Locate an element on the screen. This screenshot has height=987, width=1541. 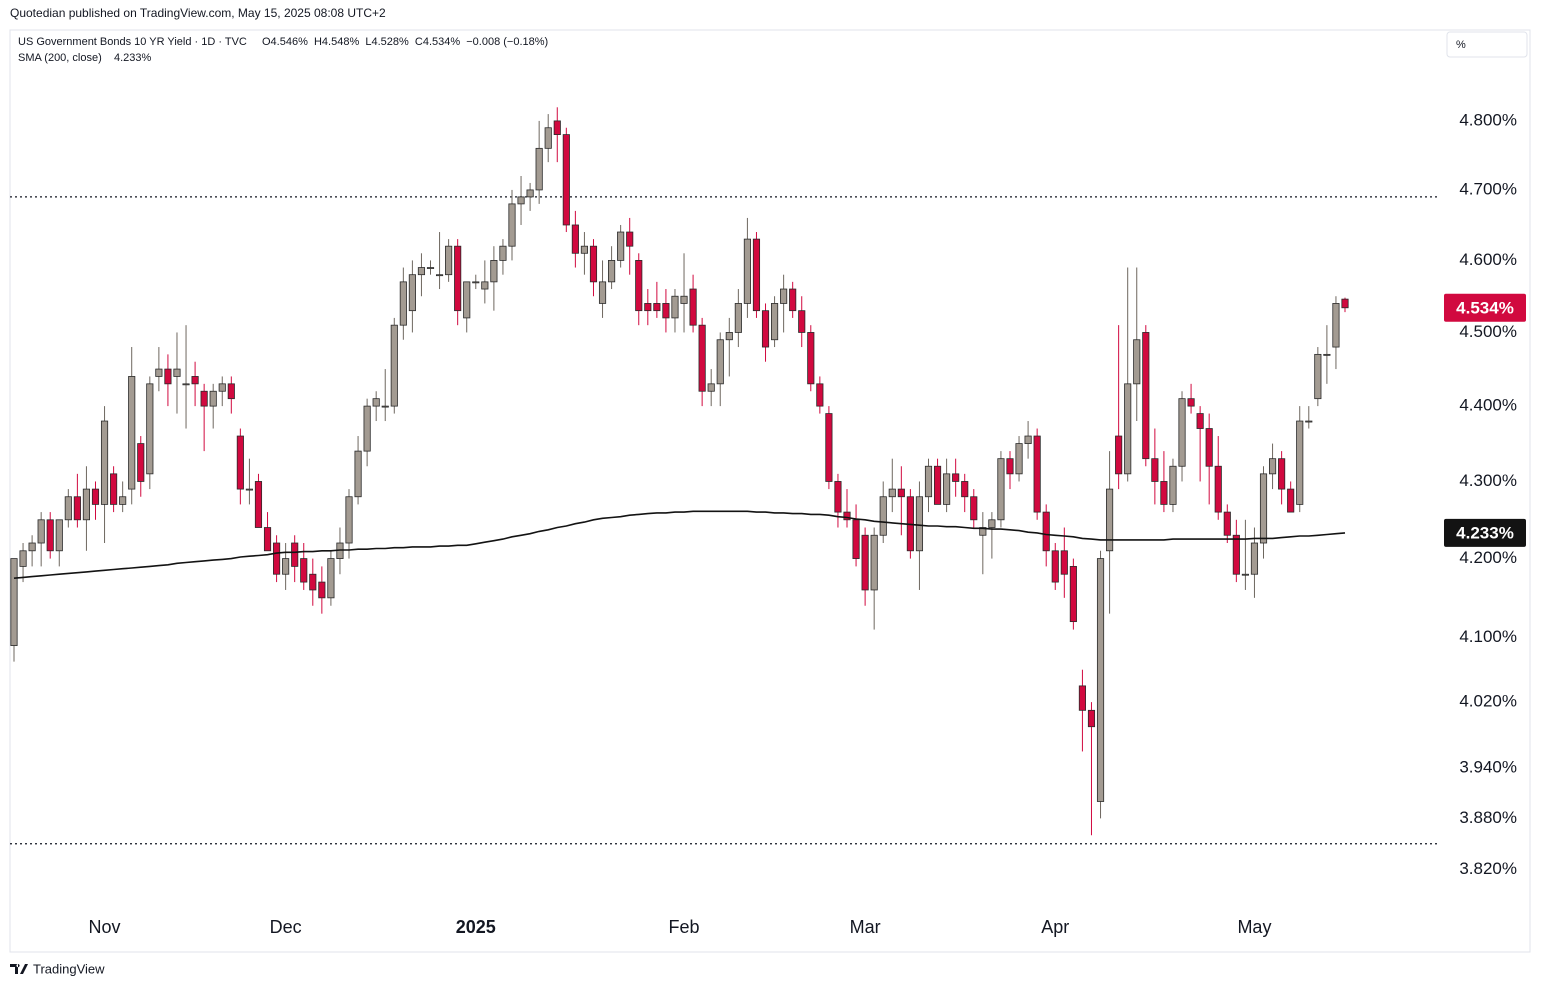
last-price-label: 4.534% is located at coordinates (1485, 307).